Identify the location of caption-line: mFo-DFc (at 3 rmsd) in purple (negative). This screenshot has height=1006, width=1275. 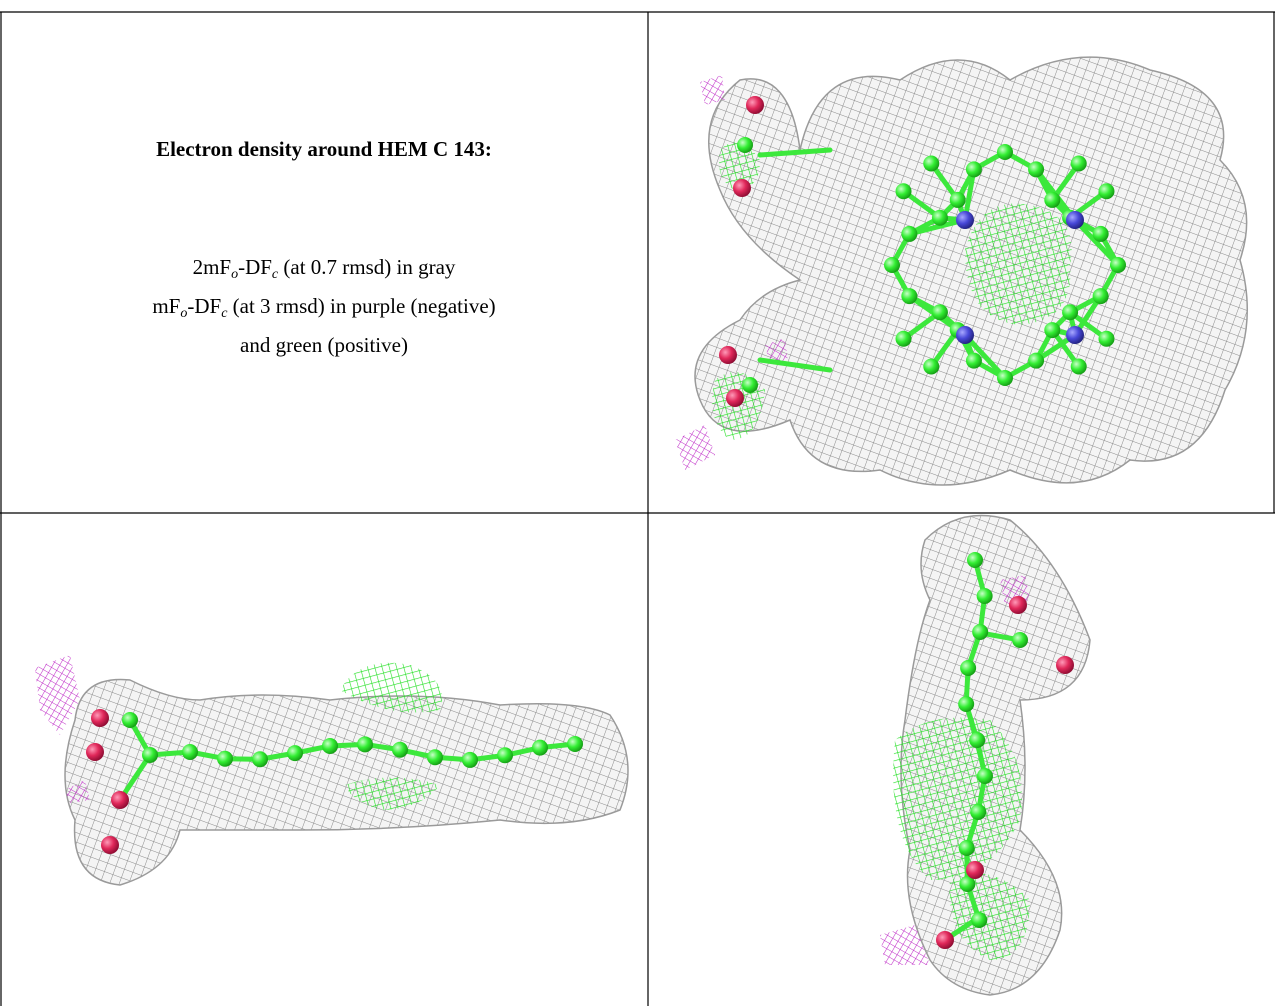
(324, 306).